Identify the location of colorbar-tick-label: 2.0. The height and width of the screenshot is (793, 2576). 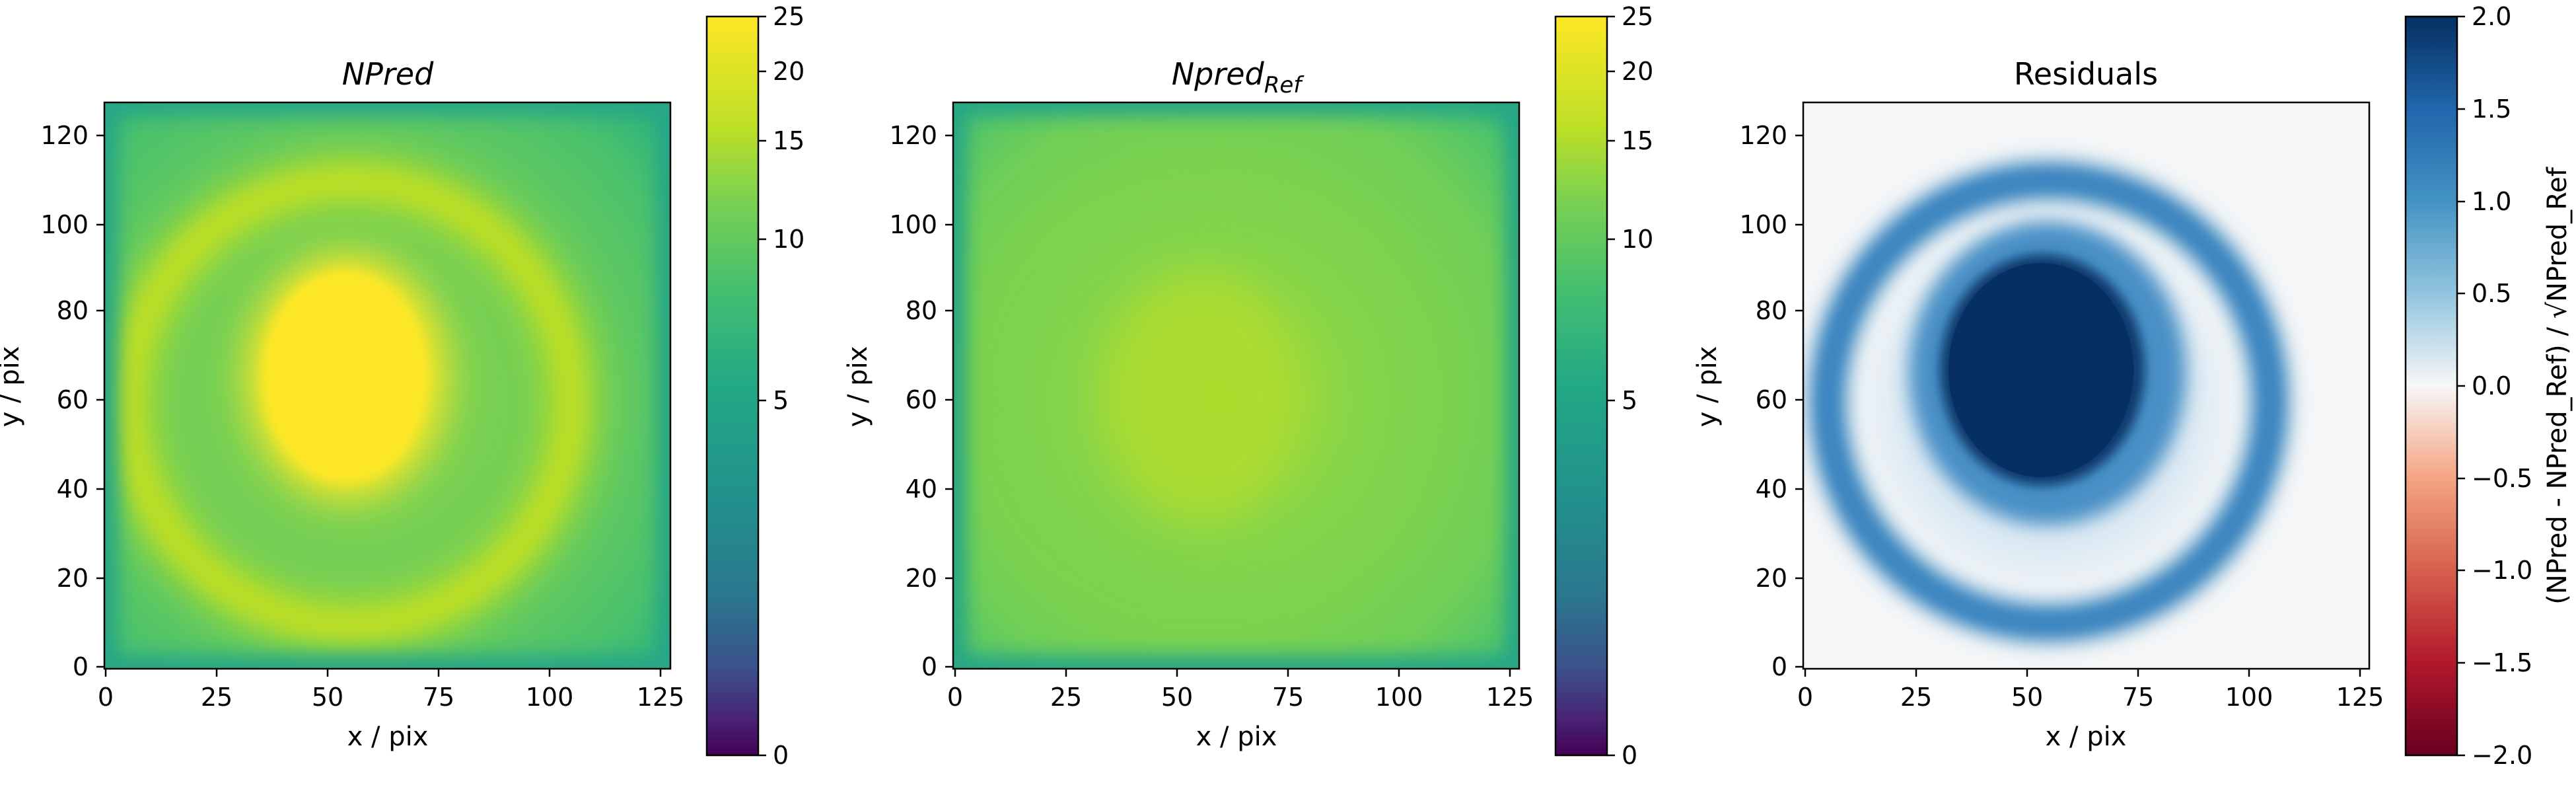
(2492, 16).